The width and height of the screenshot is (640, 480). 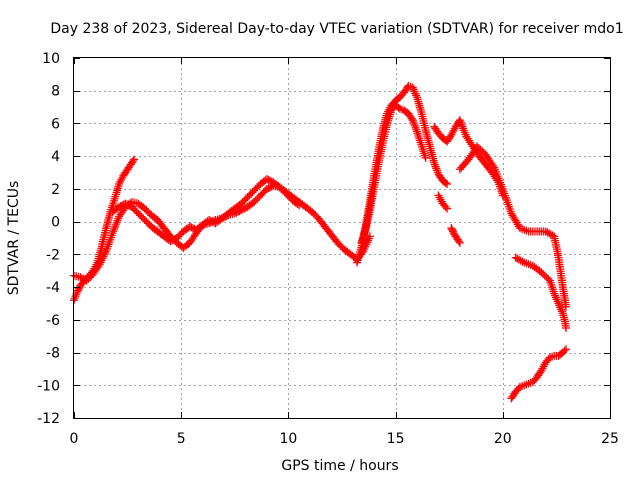 I want to click on y-tick-label: 0, so click(x=55, y=223).